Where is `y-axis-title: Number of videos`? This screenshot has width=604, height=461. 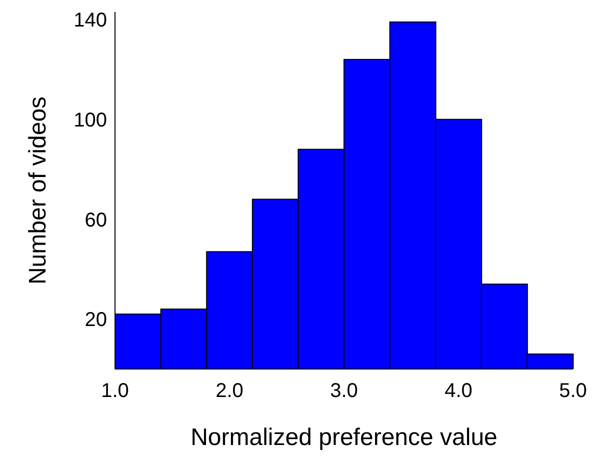
y-axis-title: Number of videos is located at coordinates (38, 190).